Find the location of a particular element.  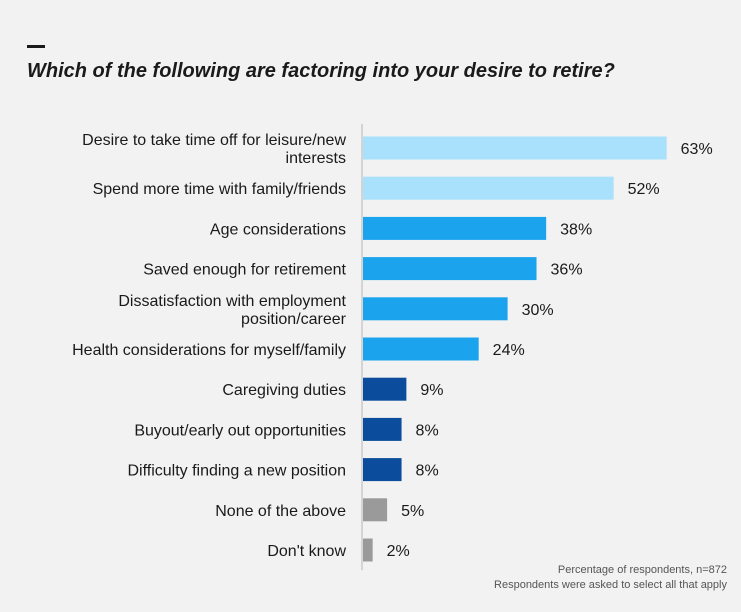

category-label: Don't know is located at coordinates (306, 551).